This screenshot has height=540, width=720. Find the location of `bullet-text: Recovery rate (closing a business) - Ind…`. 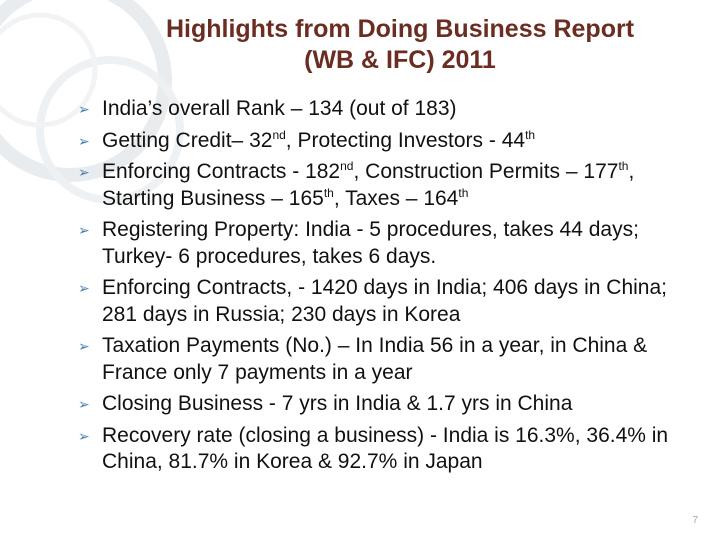

bullet-text: Recovery rate (closing a business) - Ind… is located at coordinates (385, 448).